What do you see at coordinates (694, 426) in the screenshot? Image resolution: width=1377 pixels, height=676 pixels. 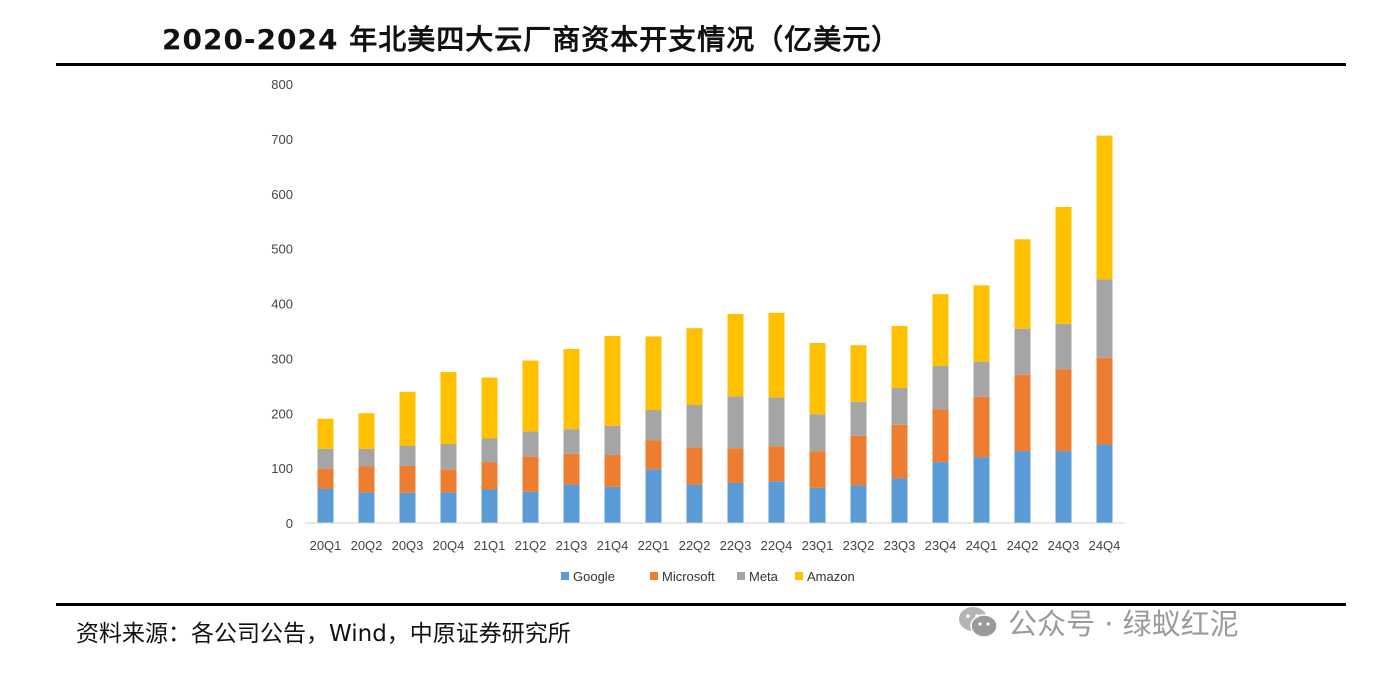 I see `bar-meta-22Q2` at bounding box center [694, 426].